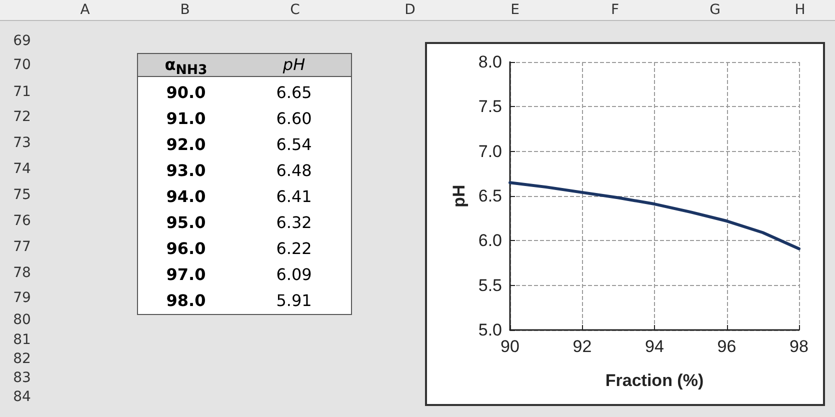  I want to click on text: D, so click(410, 10).